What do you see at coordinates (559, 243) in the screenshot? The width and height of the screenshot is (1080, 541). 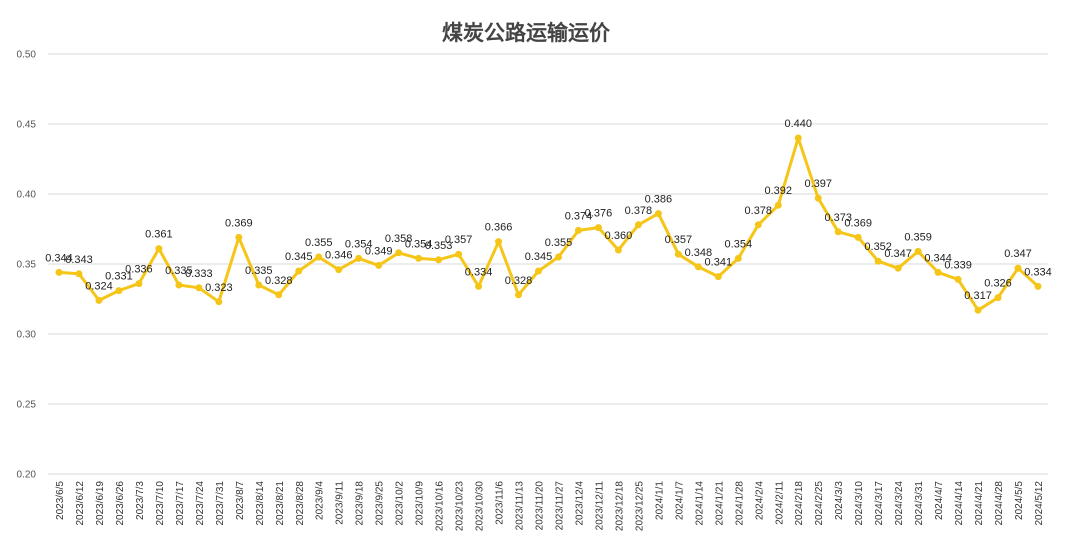 I see `data-label: 0.355` at bounding box center [559, 243].